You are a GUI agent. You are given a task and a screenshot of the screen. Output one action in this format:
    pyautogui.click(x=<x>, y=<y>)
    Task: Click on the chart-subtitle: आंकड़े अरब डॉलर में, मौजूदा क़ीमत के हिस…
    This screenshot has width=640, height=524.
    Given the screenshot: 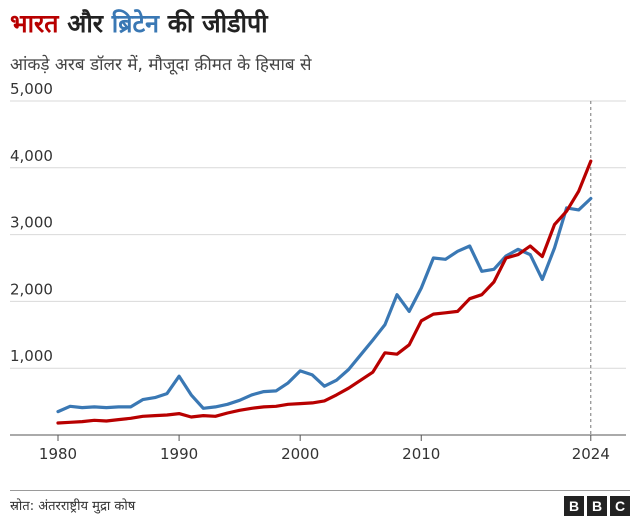 What is the action you would take?
    pyautogui.click(x=161, y=65)
    